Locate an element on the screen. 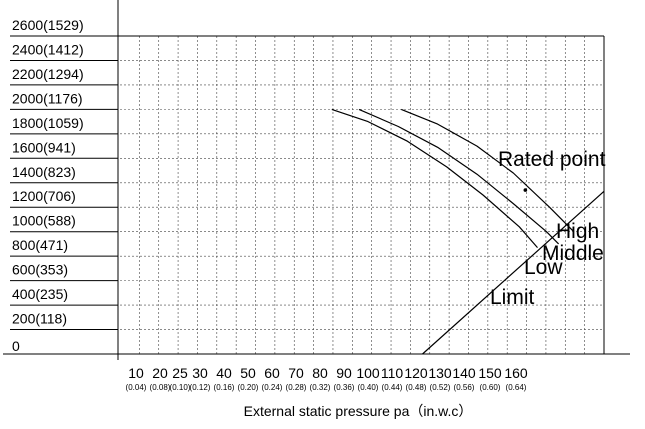  series-line-low is located at coordinates (434, 178).